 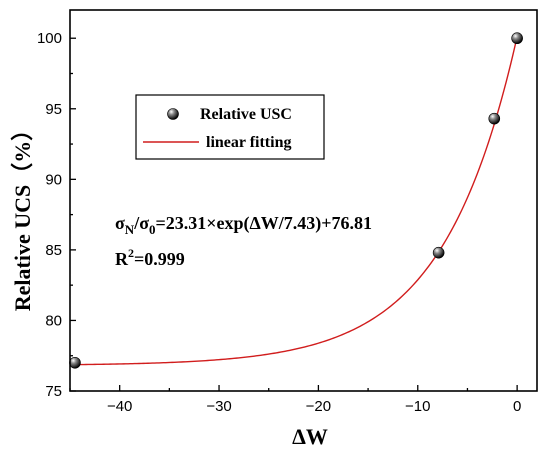 What do you see at coordinates (53, 179) in the screenshot?
I see `y-tick-label: 90` at bounding box center [53, 179].